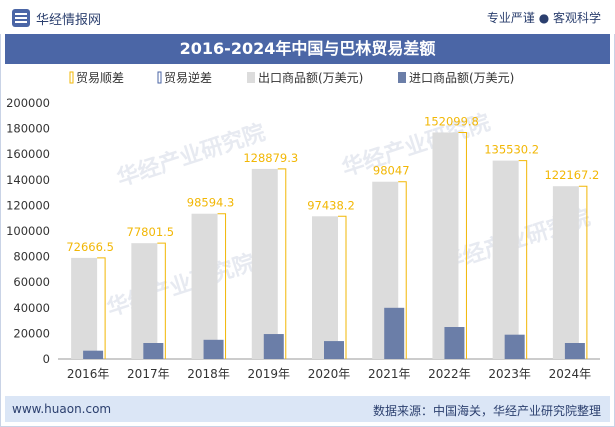 The width and height of the screenshot is (615, 427). I want to click on y-tick-label: 20000, so click(31, 333).